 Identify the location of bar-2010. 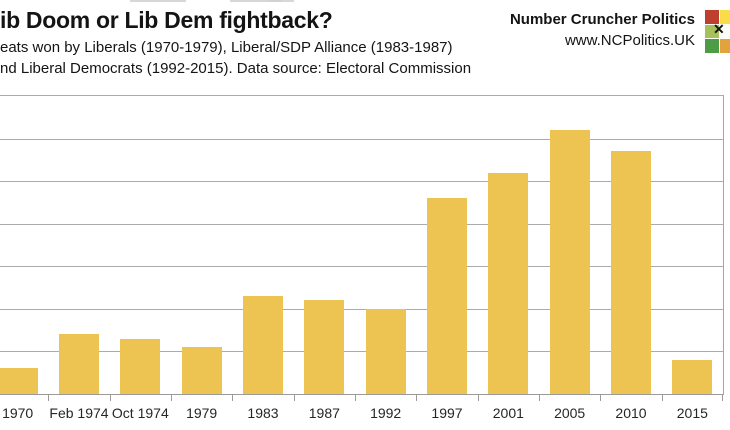
(631, 272).